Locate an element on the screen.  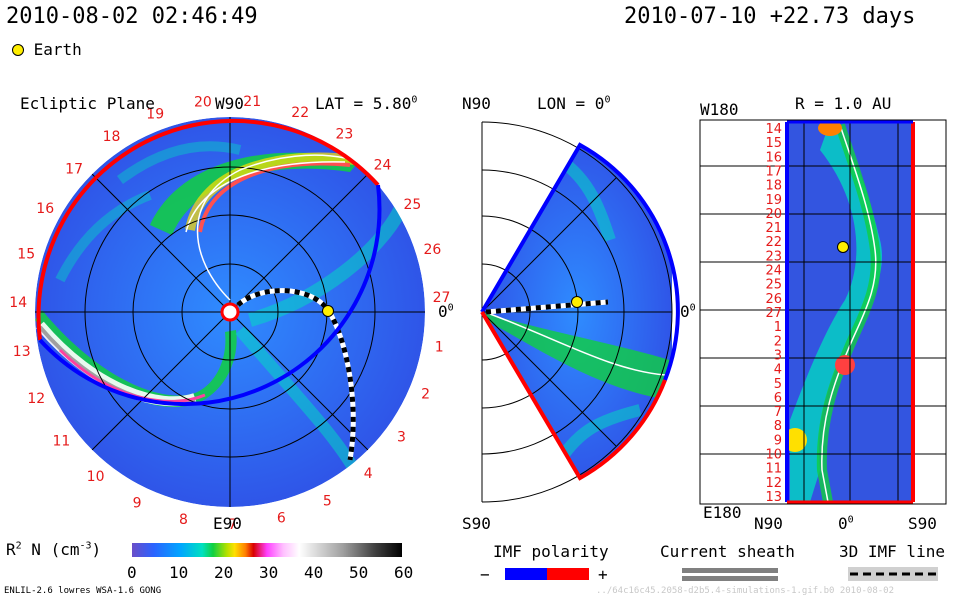
ecliptic-zero-label: 00 is located at coordinates (446, 311).